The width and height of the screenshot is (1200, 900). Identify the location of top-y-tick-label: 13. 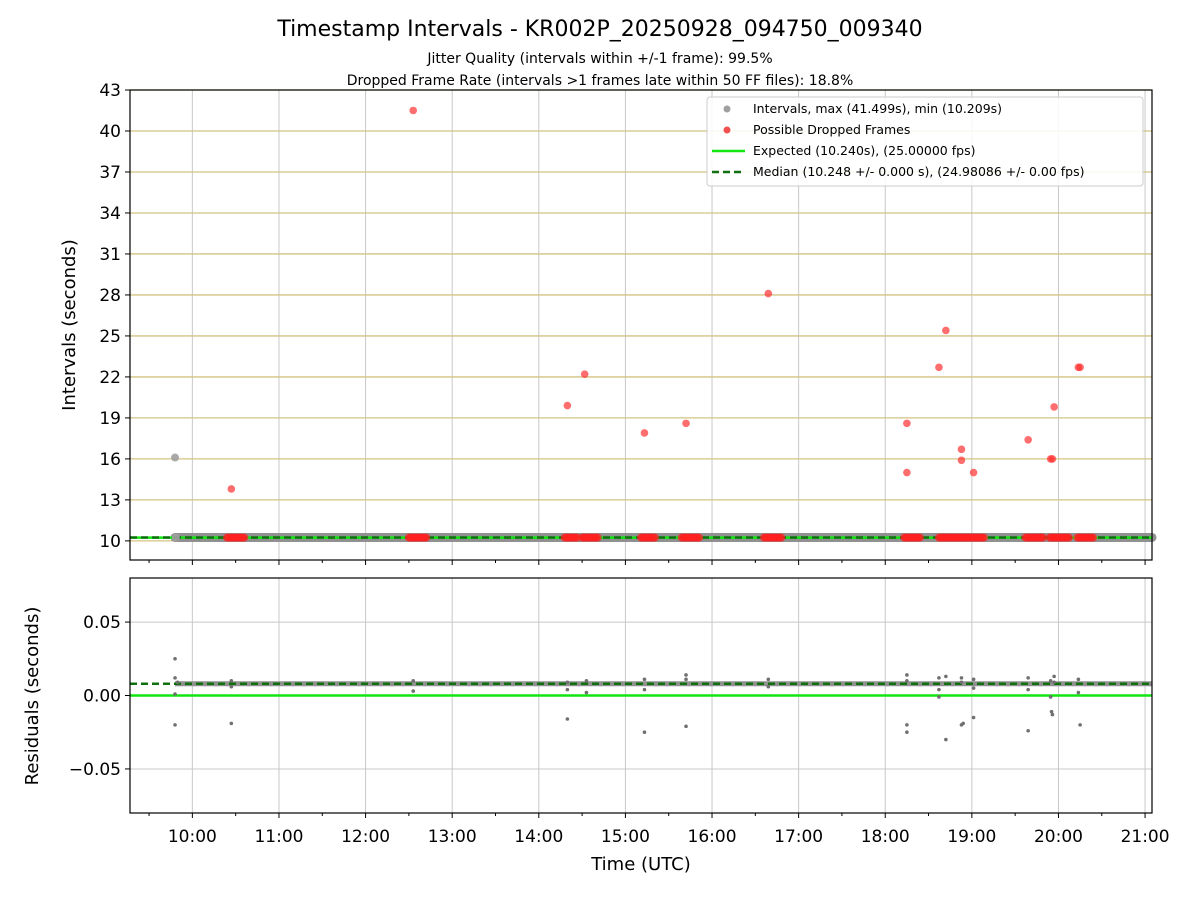
(110, 501).